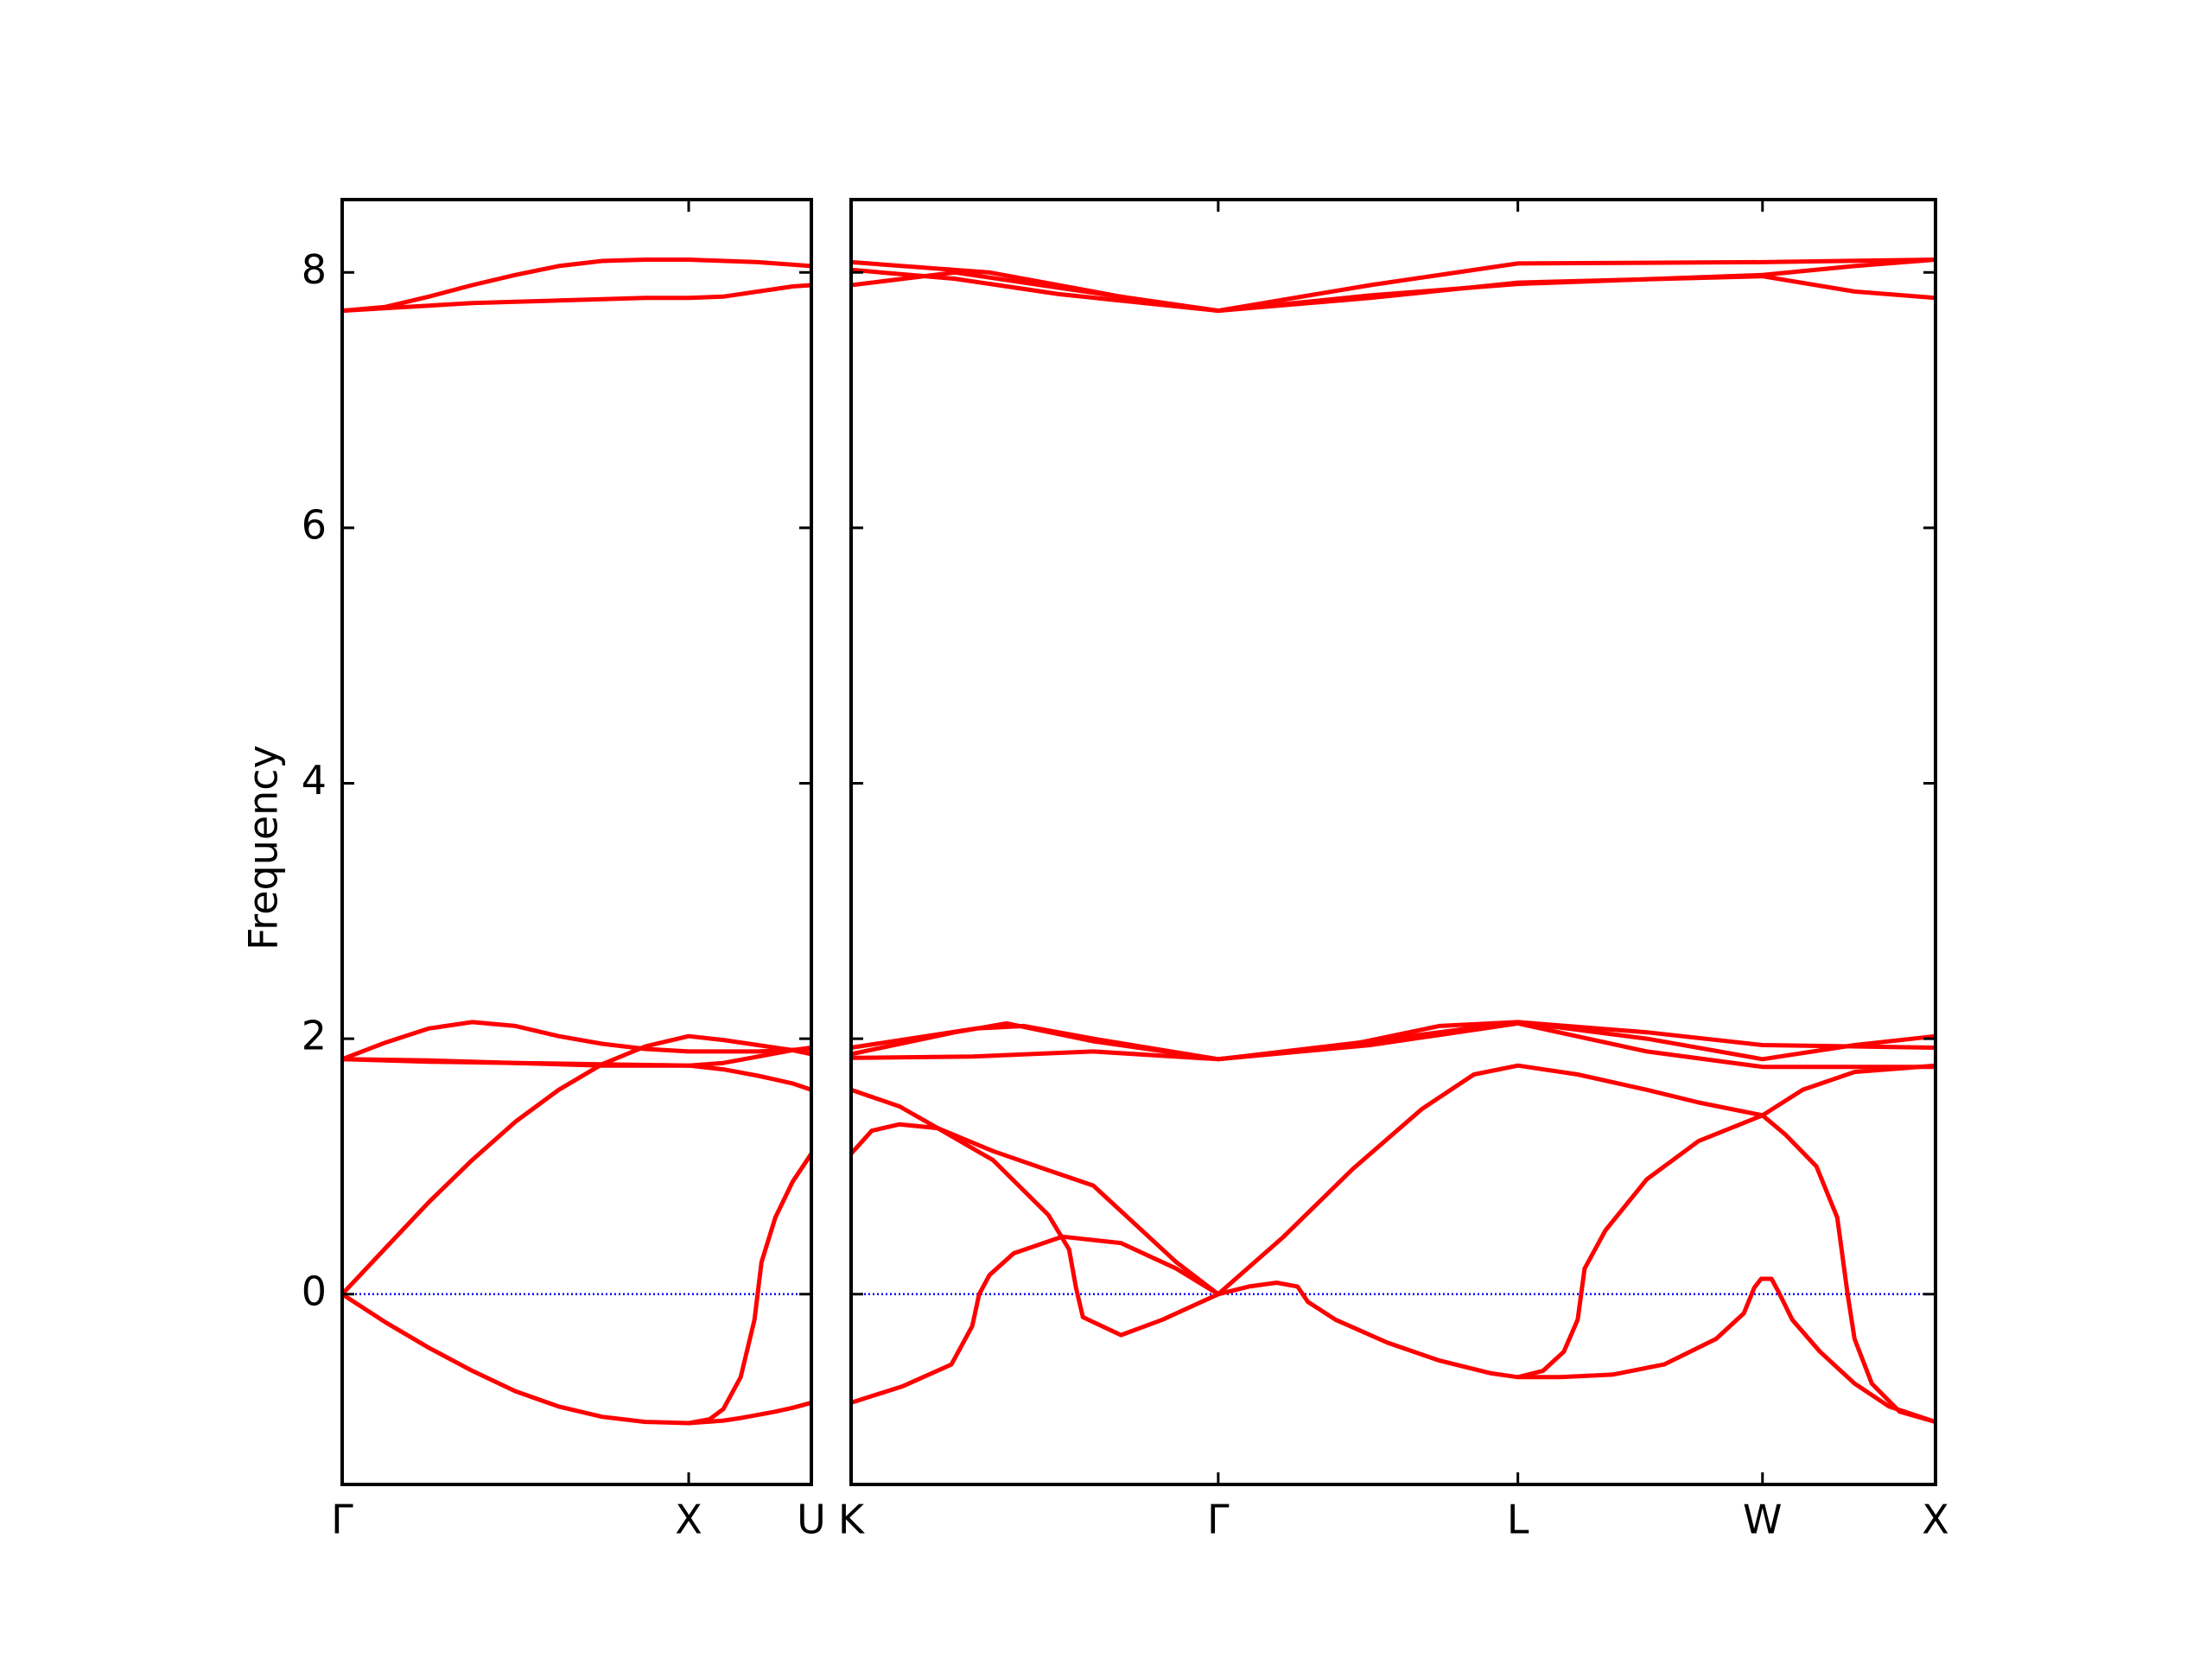 The height and width of the screenshot is (1659, 2212). Describe the element at coordinates (1762, 1520) in the screenshot. I see `x-tick-label: W` at that location.